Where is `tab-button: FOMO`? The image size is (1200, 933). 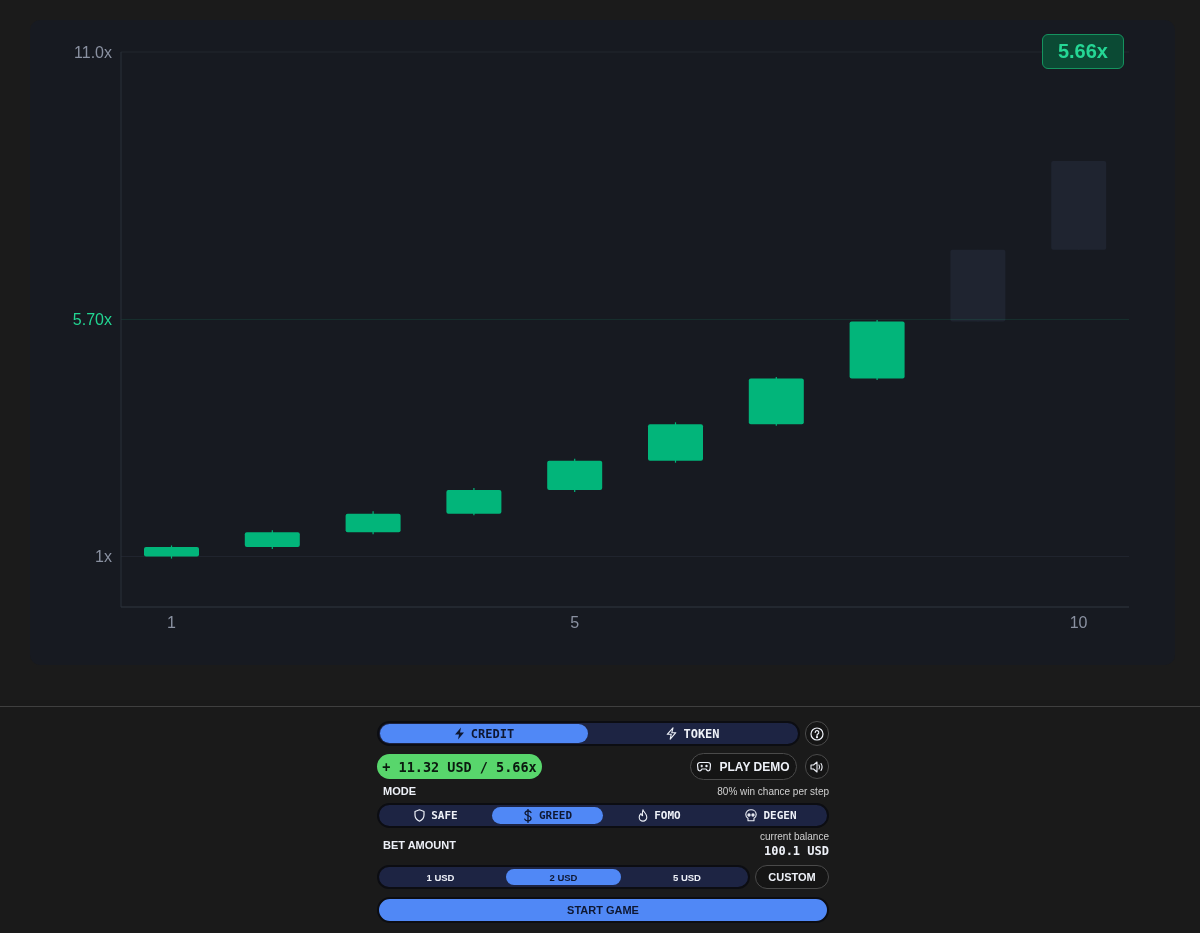 tab-button: FOMO is located at coordinates (659, 815).